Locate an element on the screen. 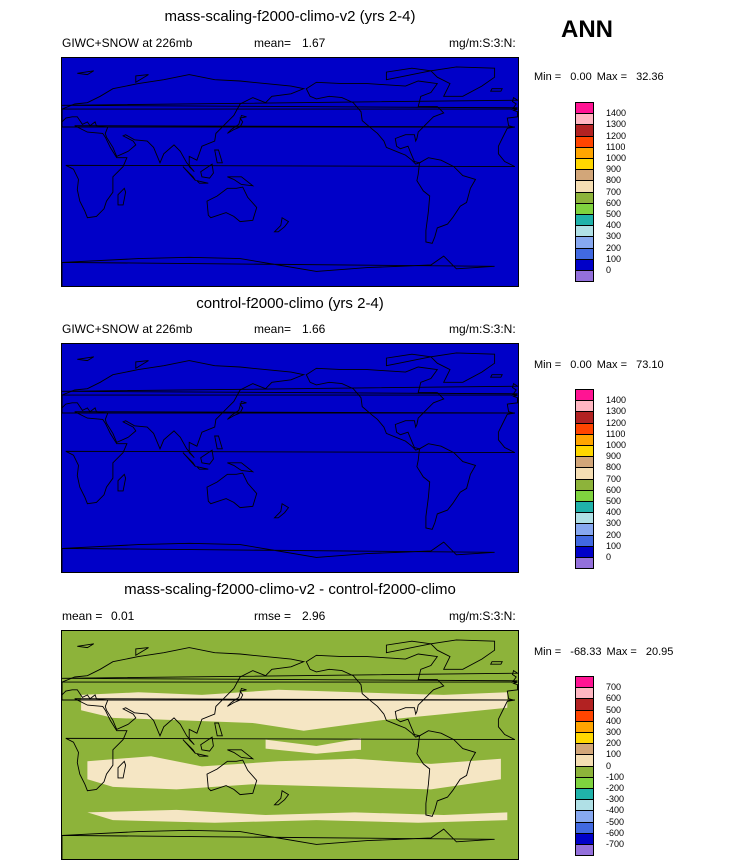 This screenshot has width=732, height=865. panel-2-title: control-f2000-climo (yrs 2-4) is located at coordinates (290, 303).